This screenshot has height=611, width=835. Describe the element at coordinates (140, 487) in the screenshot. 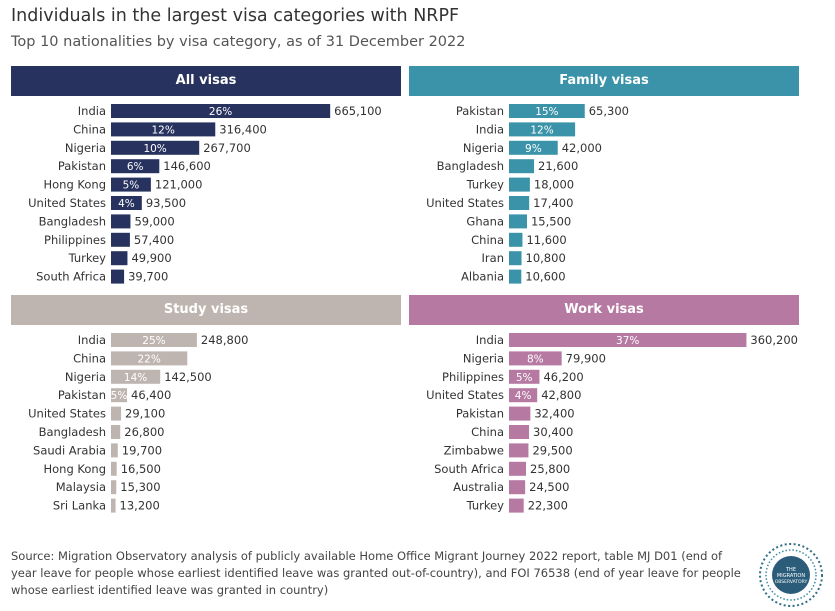

I see `value-label: 15,300` at that location.